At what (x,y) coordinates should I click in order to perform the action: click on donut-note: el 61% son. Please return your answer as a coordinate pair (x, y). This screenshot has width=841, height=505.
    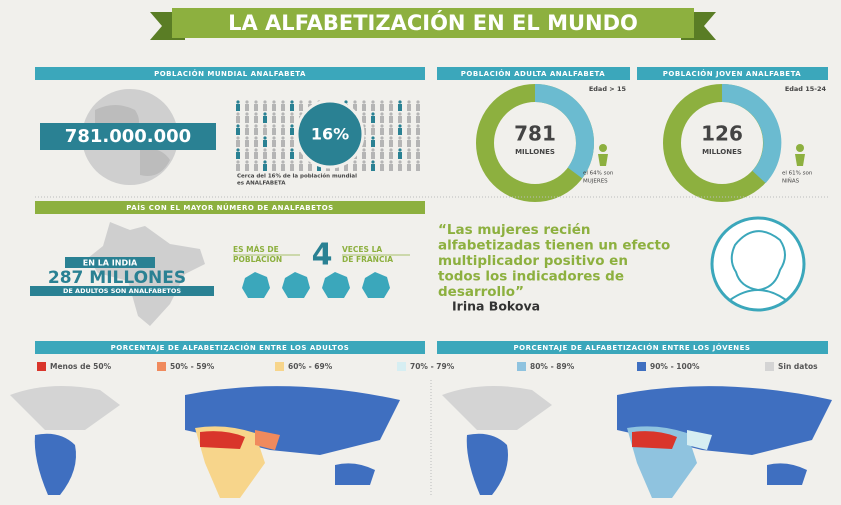
    Looking at the image, I should click on (797, 174).